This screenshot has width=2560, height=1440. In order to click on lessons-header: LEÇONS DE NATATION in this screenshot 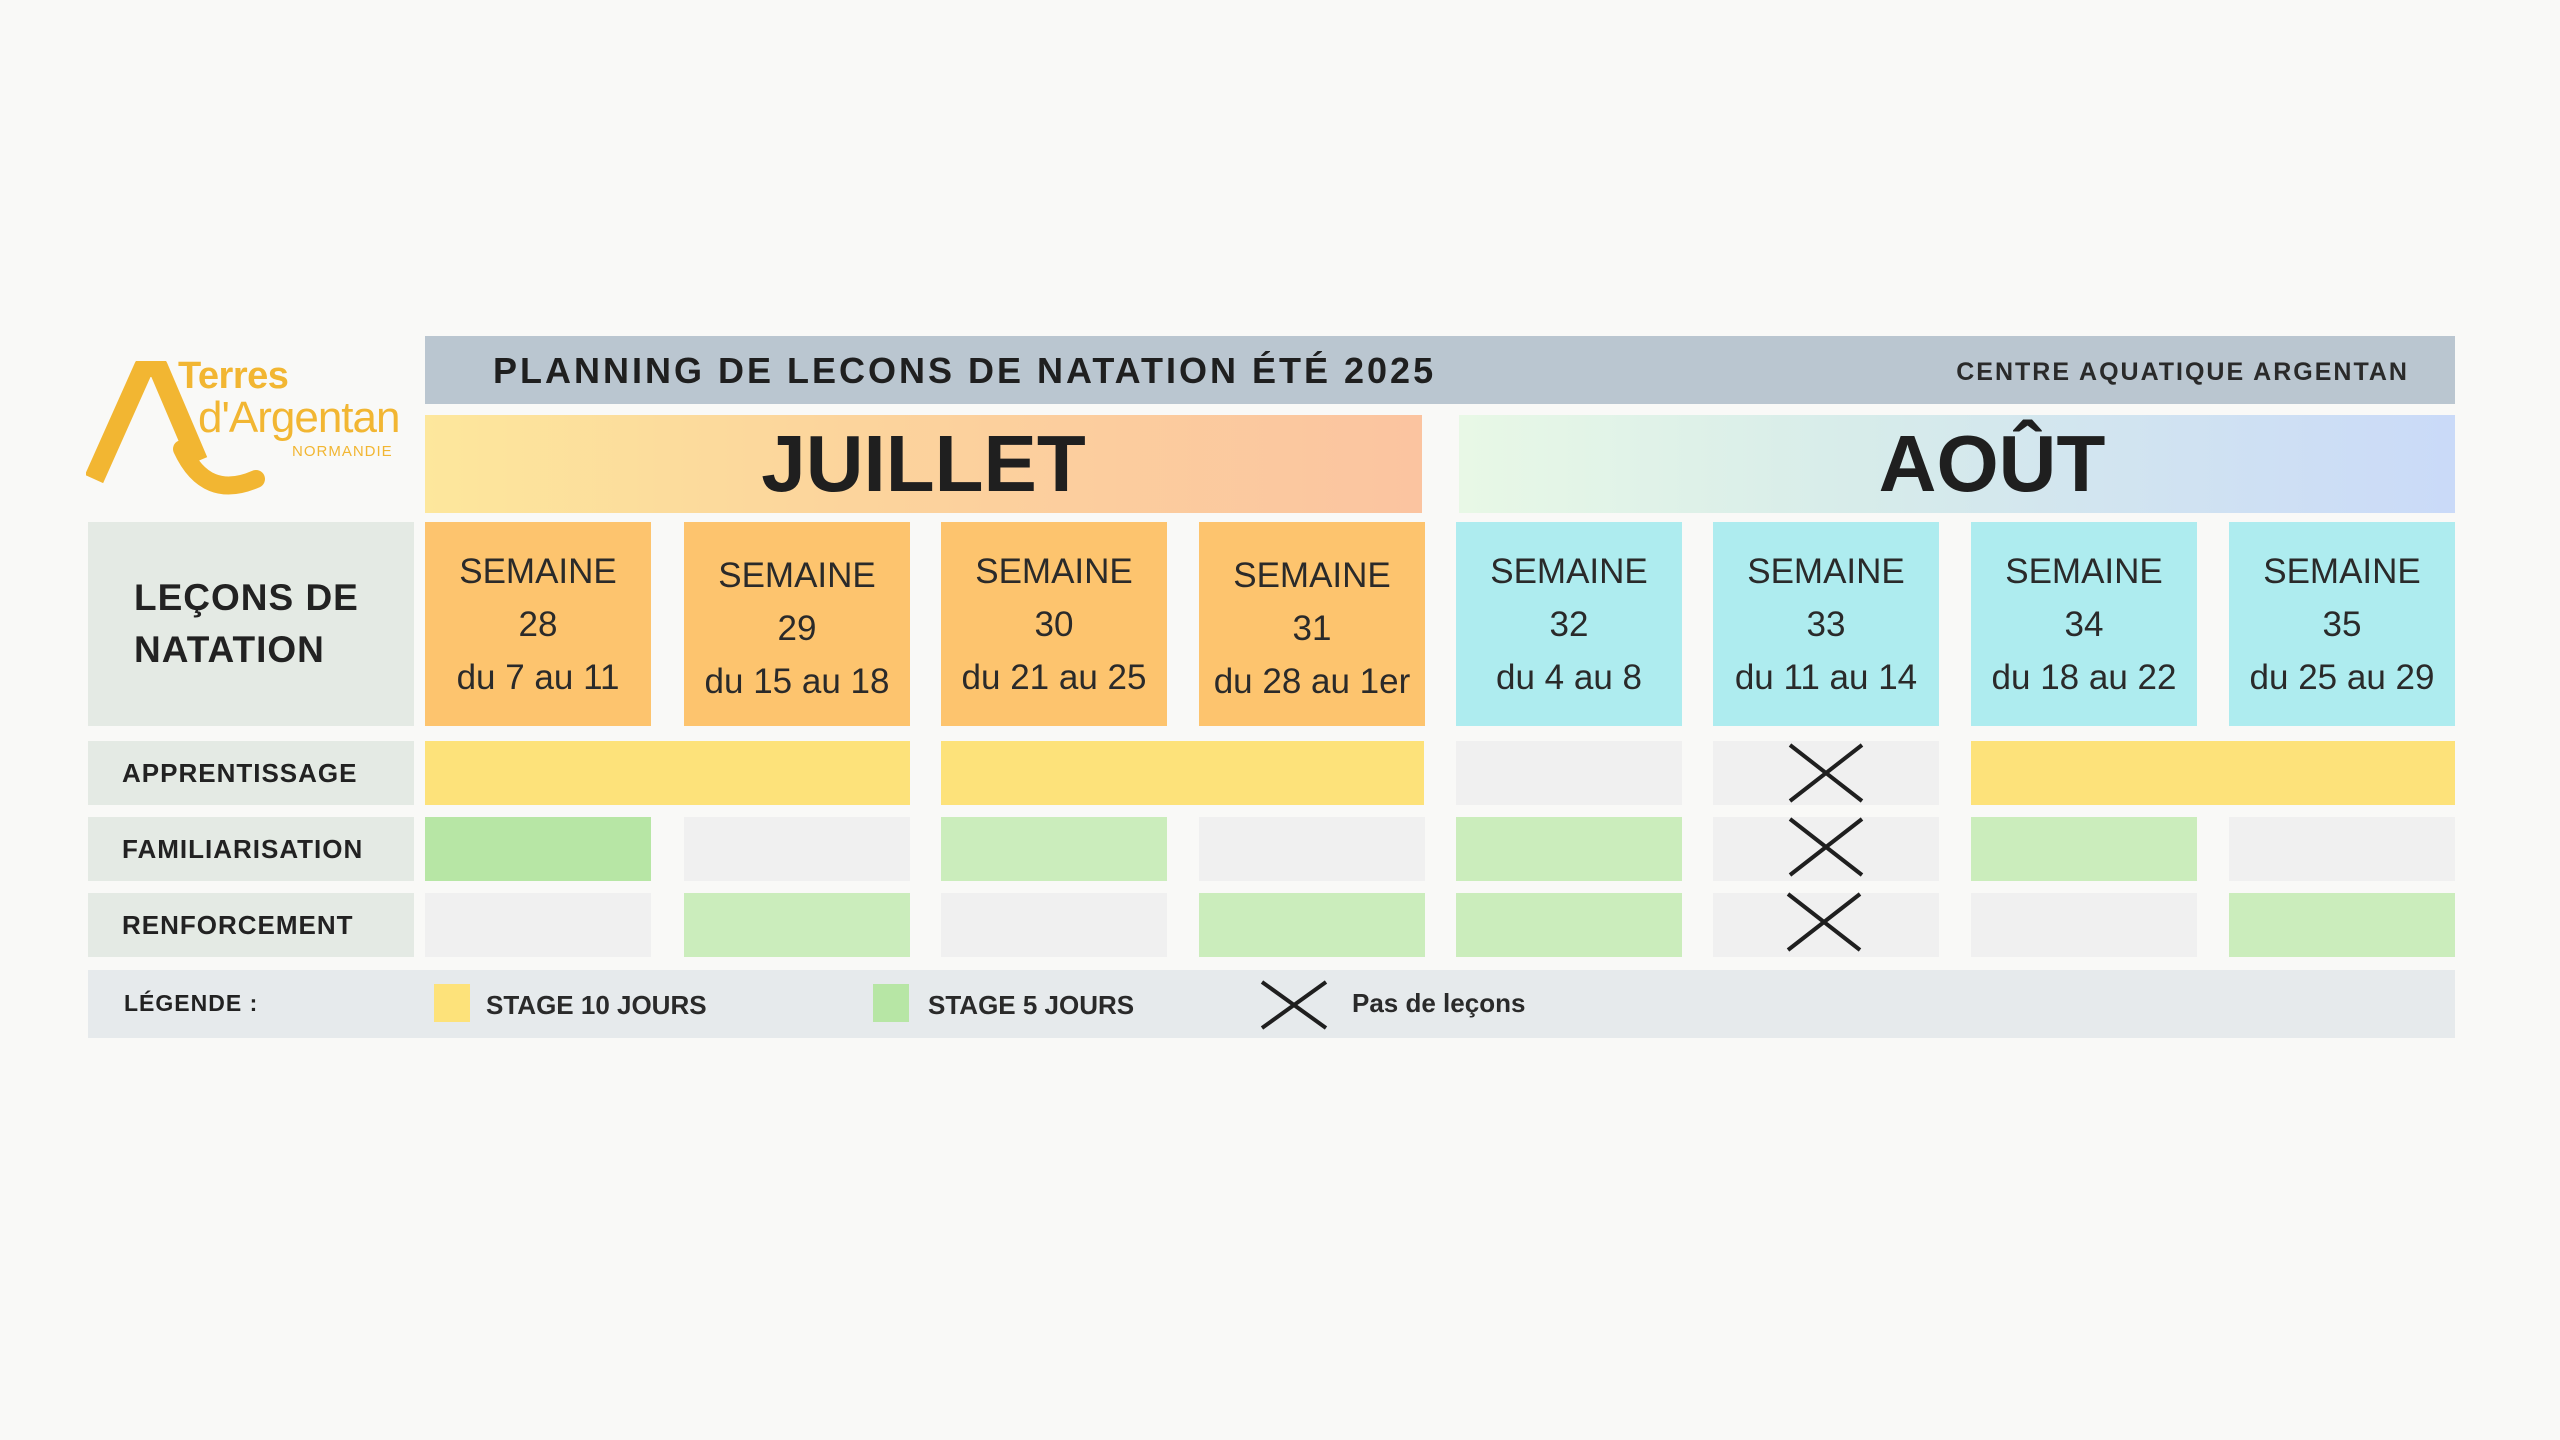, I will do `click(251, 624)`.